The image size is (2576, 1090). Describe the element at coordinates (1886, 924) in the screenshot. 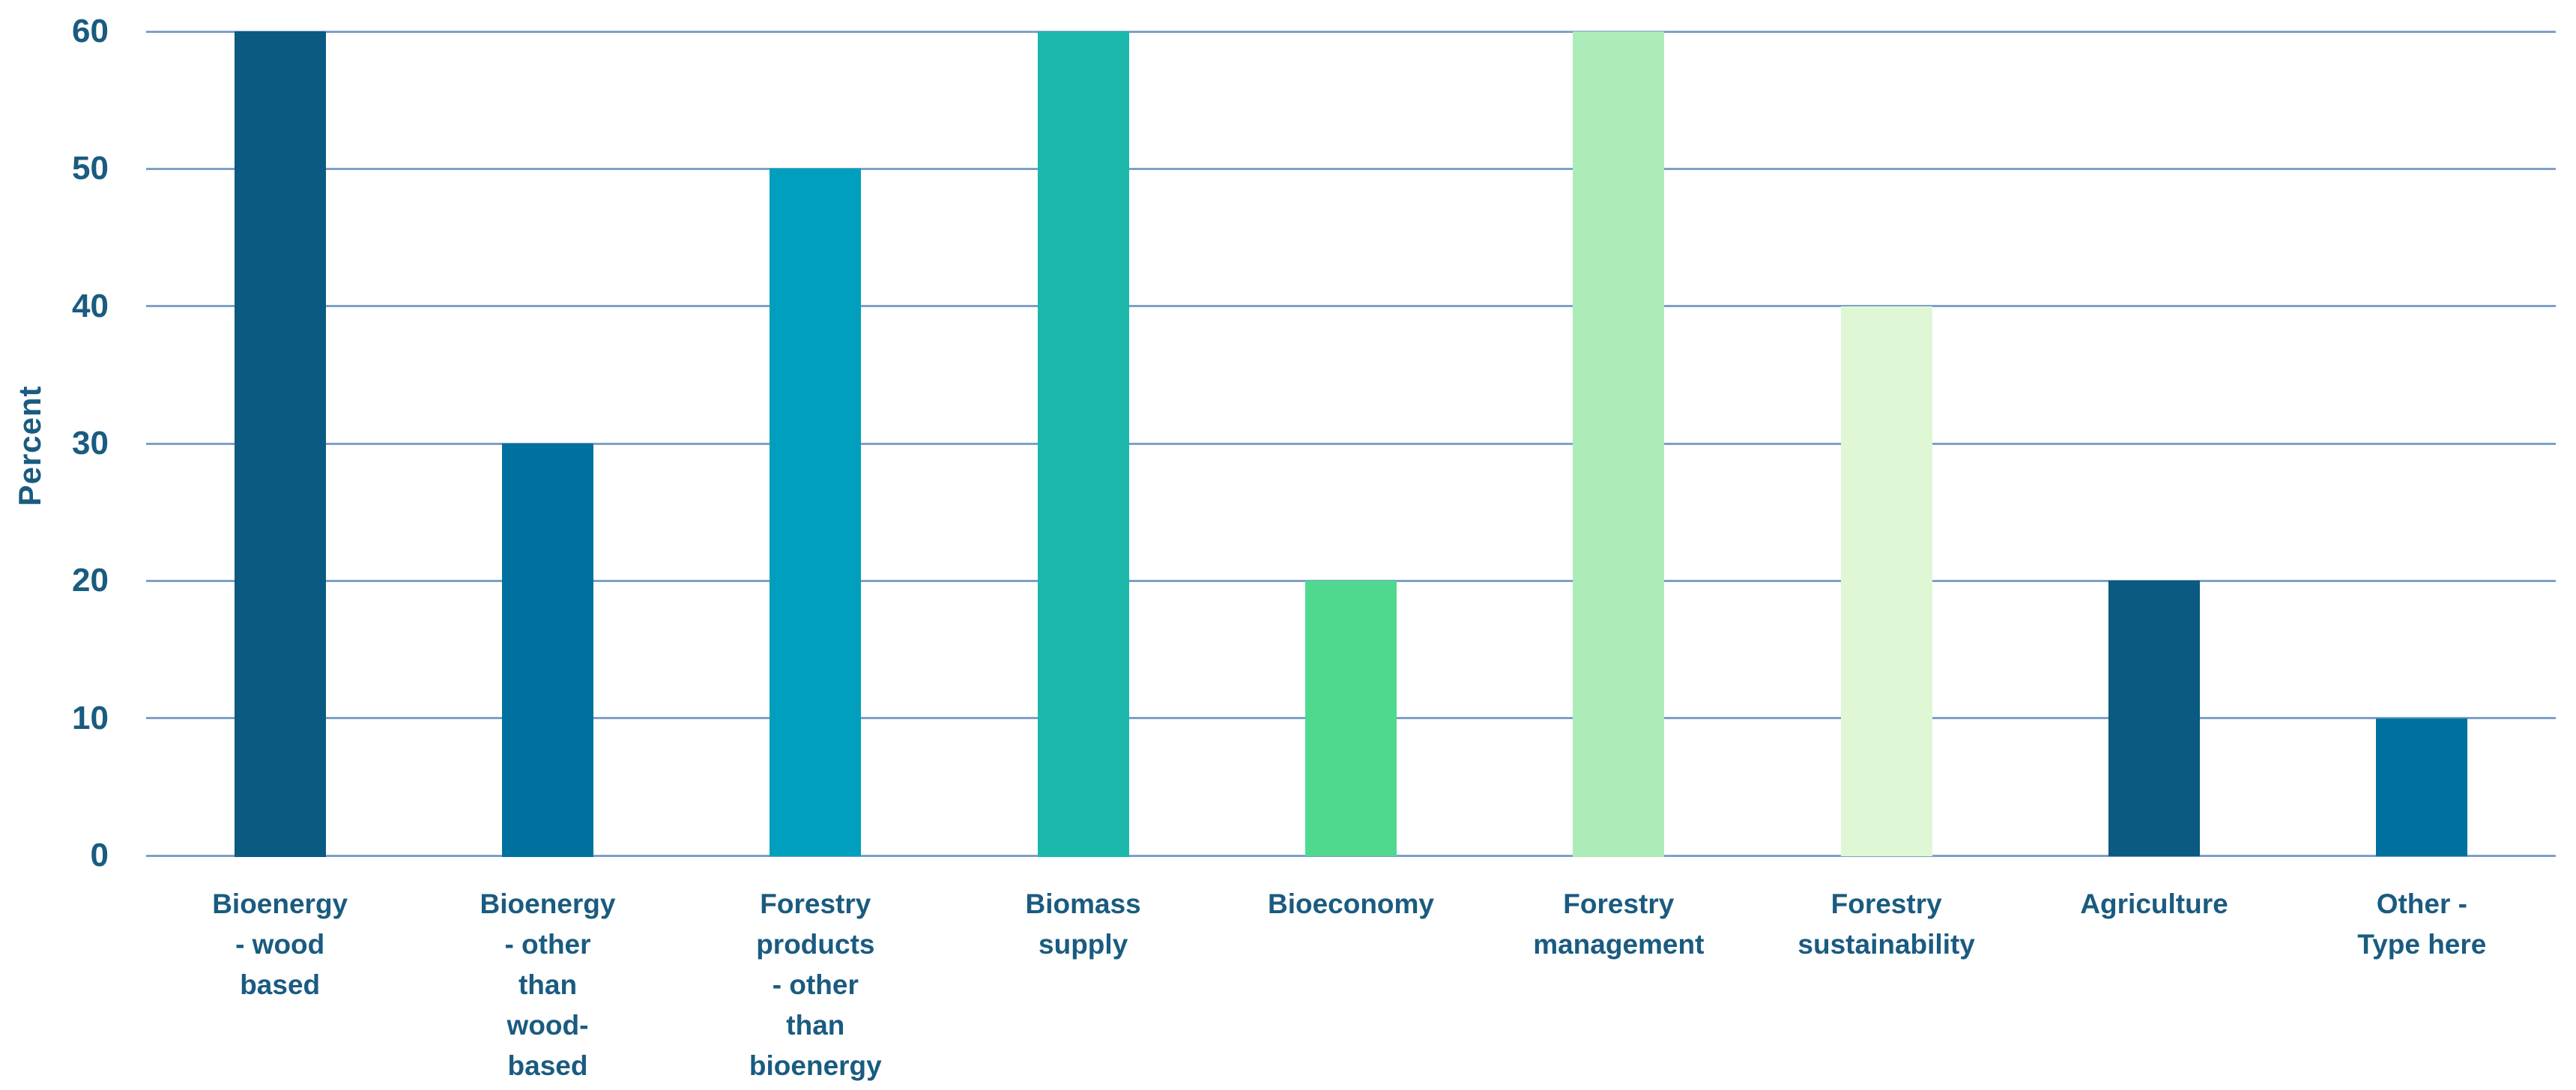

I see `x-label-forestry-sustainability: Forestry sustainability` at that location.